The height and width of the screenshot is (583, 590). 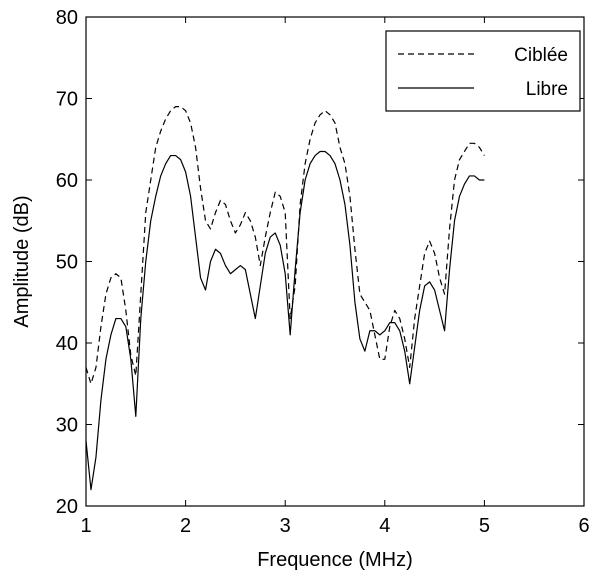 What do you see at coordinates (484, 526) in the screenshot?
I see `x-tick-label: 5` at bounding box center [484, 526].